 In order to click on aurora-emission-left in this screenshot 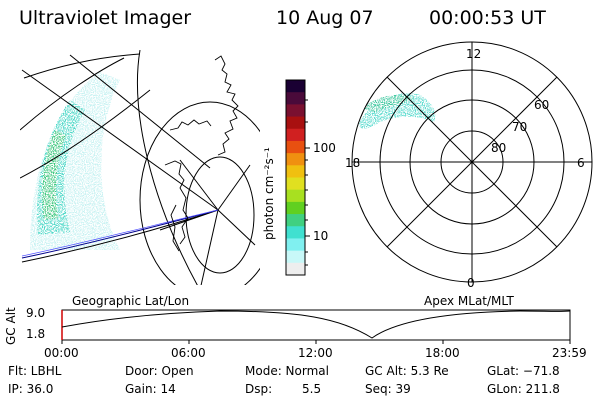, I will do `click(75, 161)`.